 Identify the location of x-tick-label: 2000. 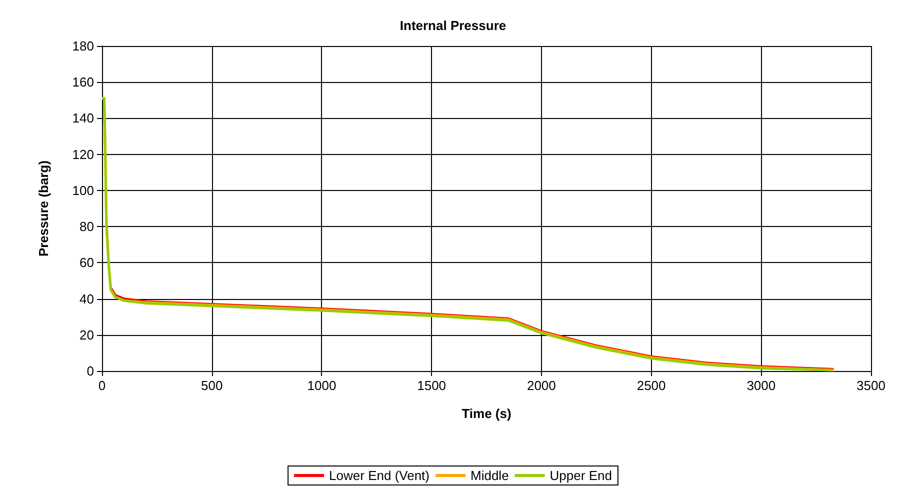
(541, 385).